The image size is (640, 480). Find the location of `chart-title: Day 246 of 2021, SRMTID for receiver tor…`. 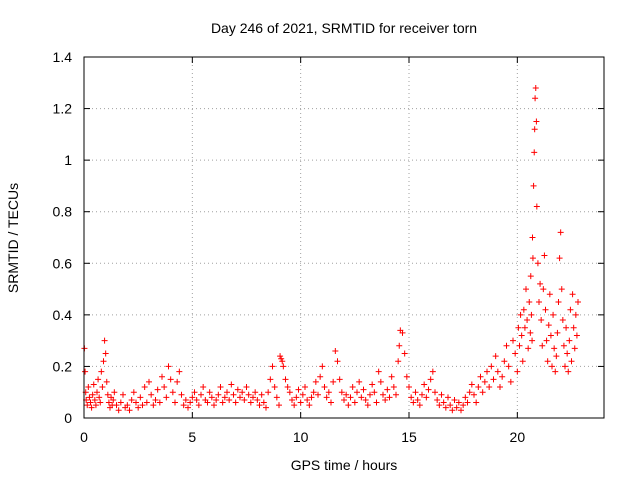

chart-title: Day 246 of 2021, SRMTID for receiver tor… is located at coordinates (344, 28).